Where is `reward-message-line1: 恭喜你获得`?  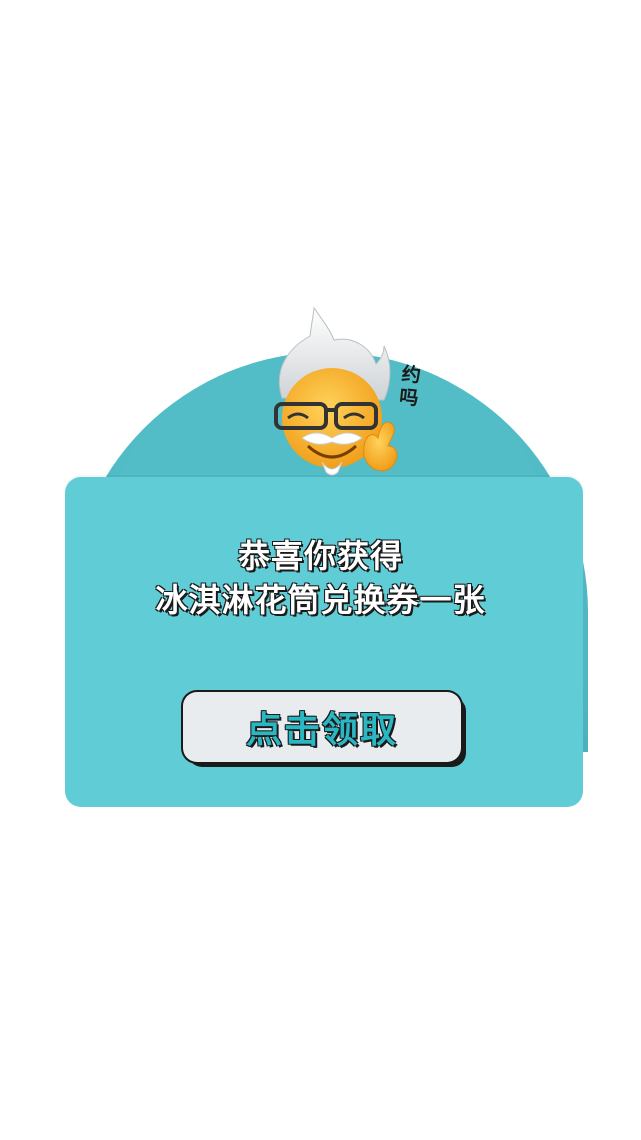 reward-message-line1: 恭喜你获得 is located at coordinates (320, 556).